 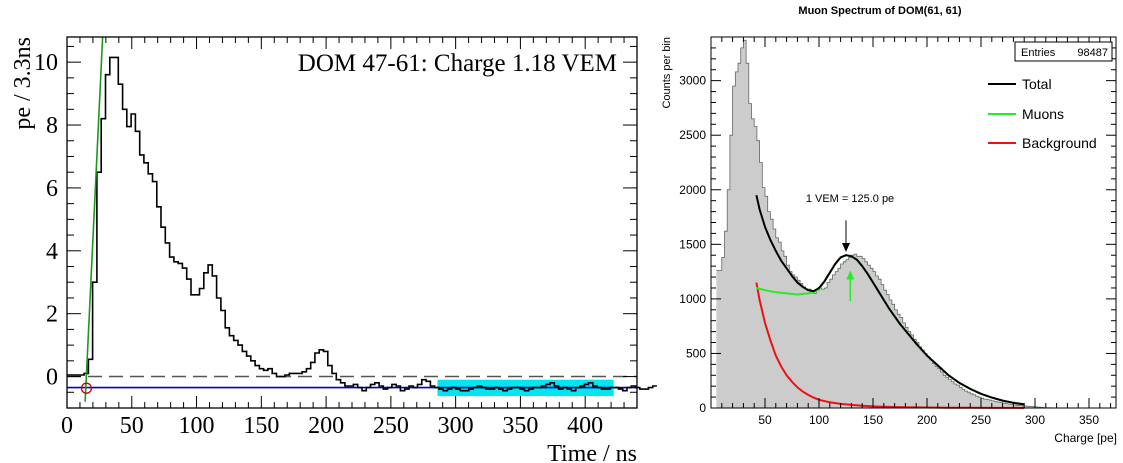 I want to click on legend-label-background: Background, so click(x=1059, y=143).